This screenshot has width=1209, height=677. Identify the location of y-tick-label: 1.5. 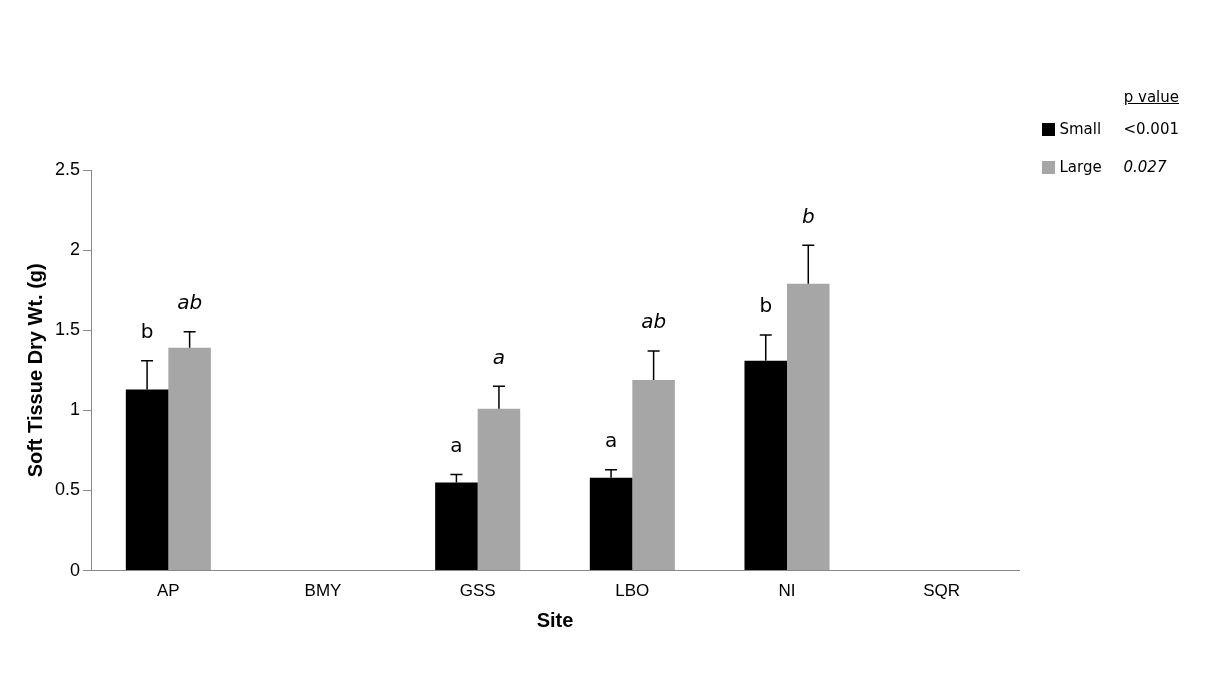
(67, 329).